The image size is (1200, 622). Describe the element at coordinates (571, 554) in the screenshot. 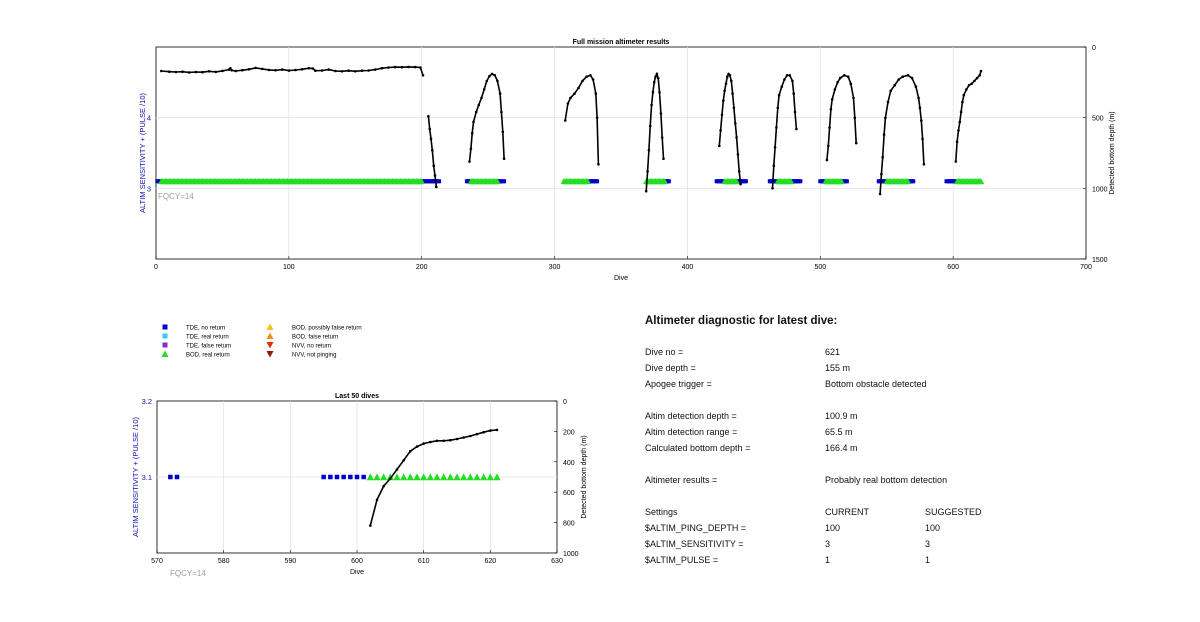

I see `last50-right-ytick-label: 1000` at that location.